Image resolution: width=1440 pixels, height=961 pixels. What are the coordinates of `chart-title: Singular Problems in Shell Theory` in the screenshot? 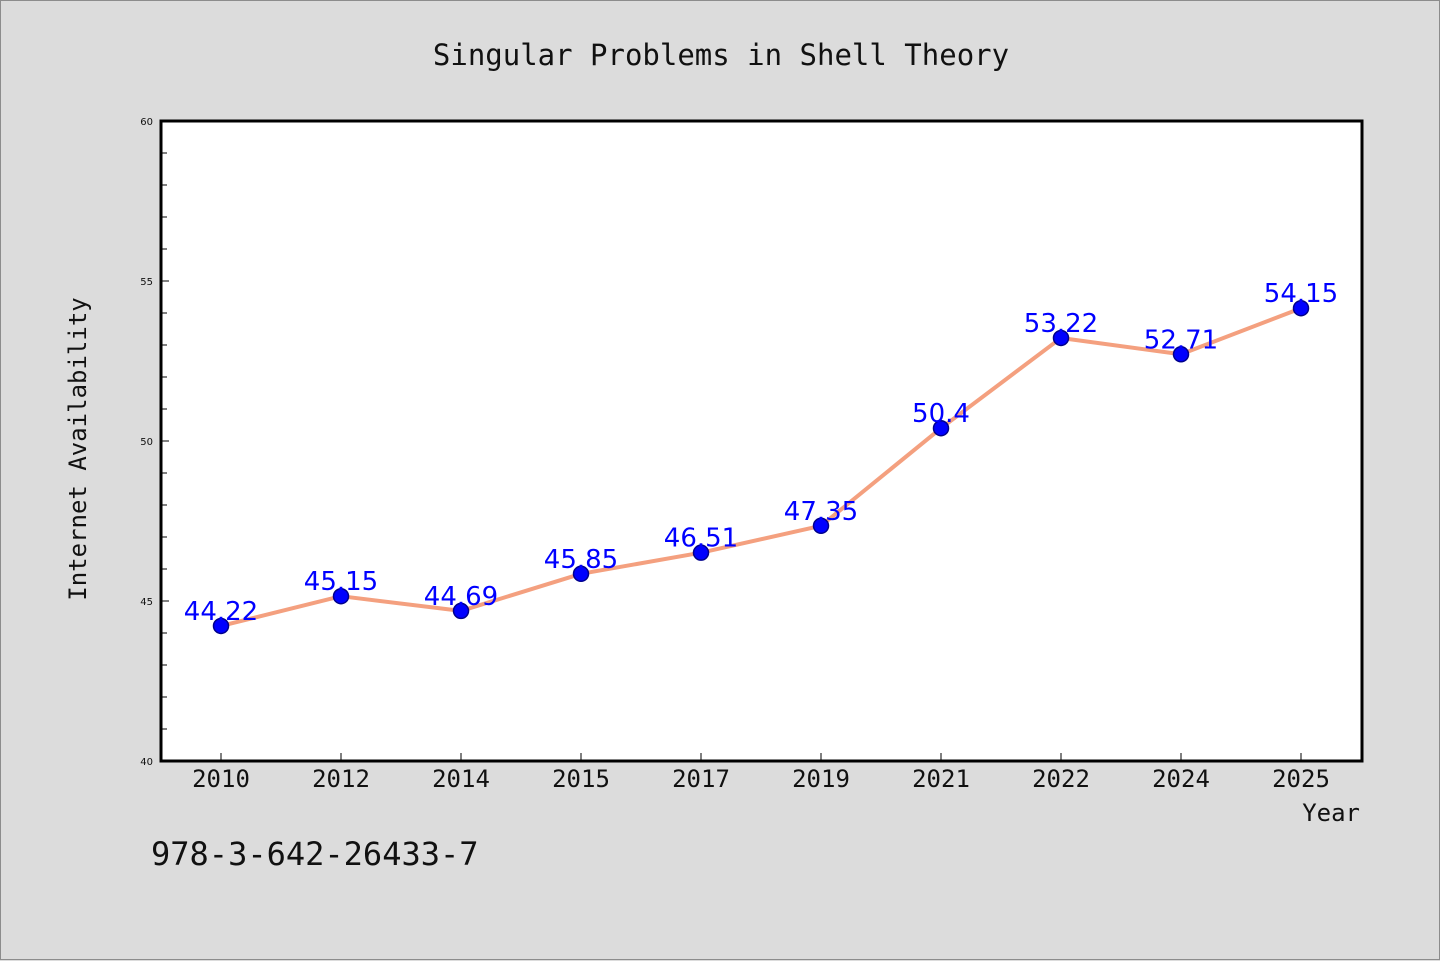 It's located at (721, 55).